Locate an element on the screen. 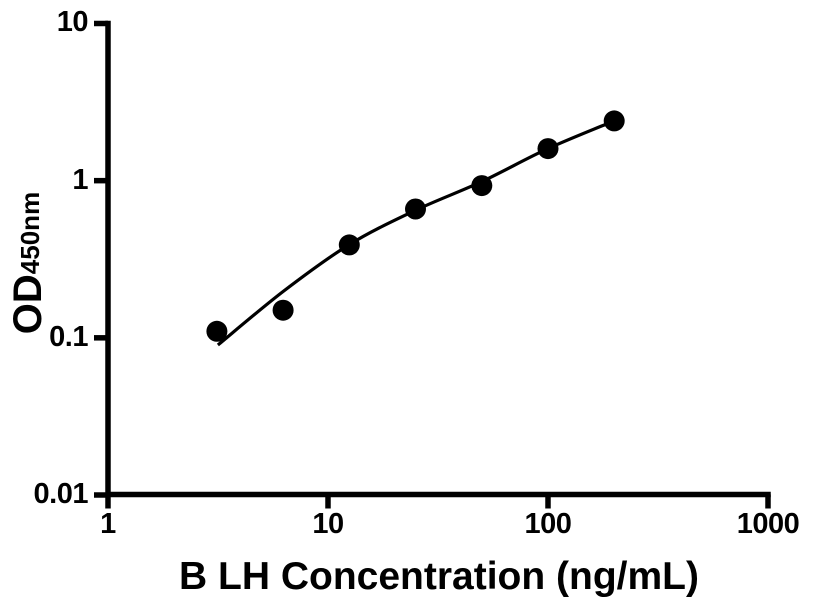 This screenshot has height=612, width=816. y-axis-title: OD450nm is located at coordinates (28, 262).